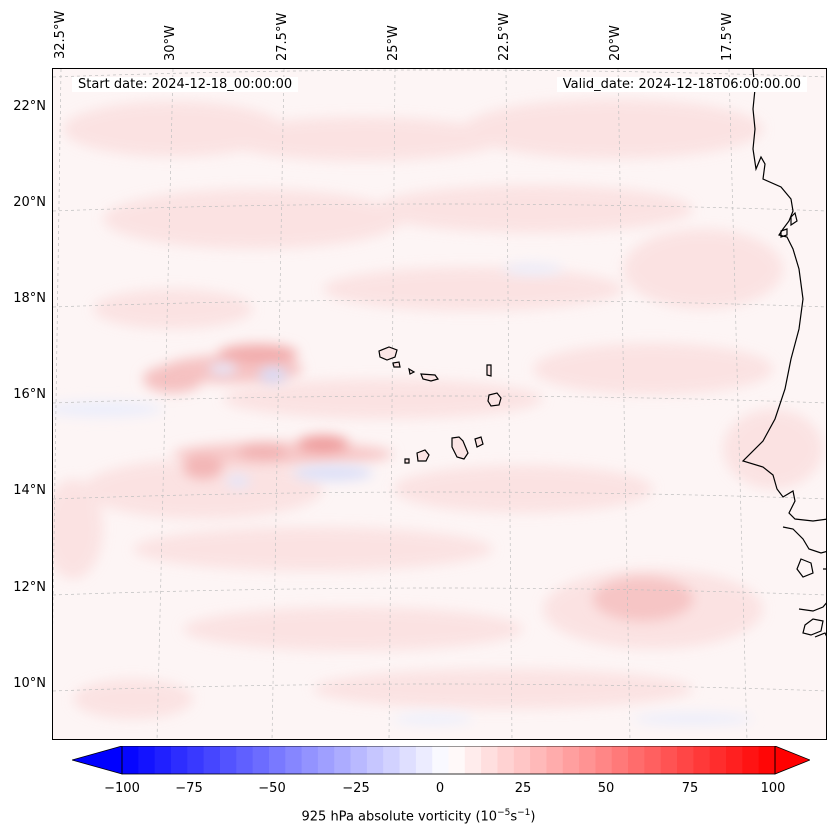 This screenshot has height=839, width=837. Describe the element at coordinates (523, 788) in the screenshot. I see `cb-tick-25: 25` at that location.